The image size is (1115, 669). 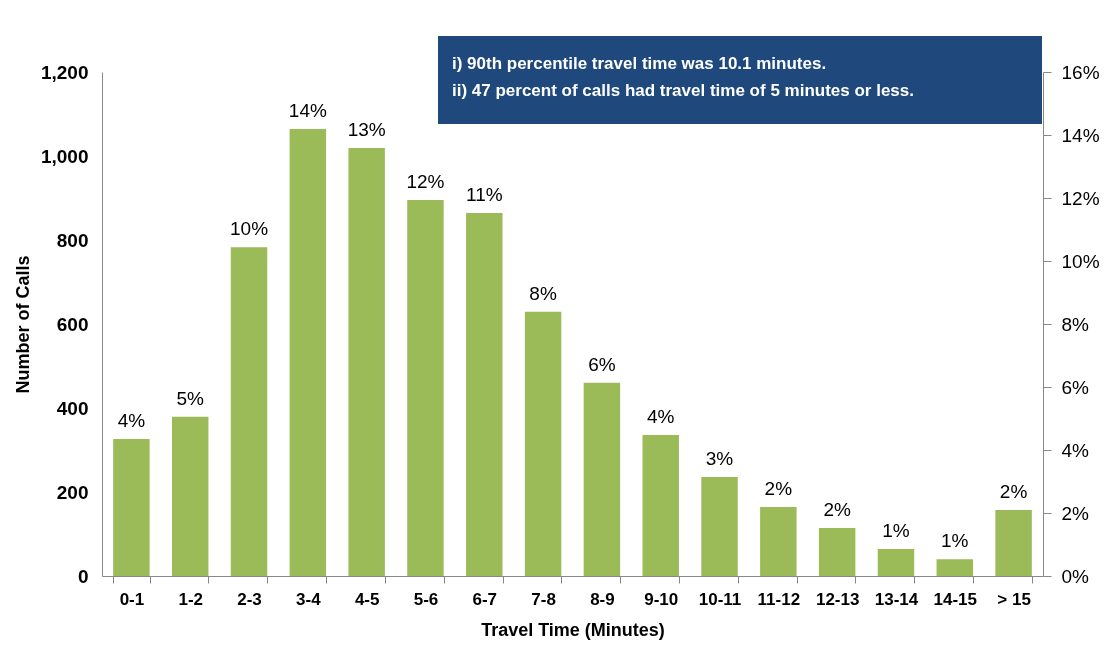 What do you see at coordinates (1080, 198) in the screenshot?
I see `y2-tick-label: 12%` at bounding box center [1080, 198].